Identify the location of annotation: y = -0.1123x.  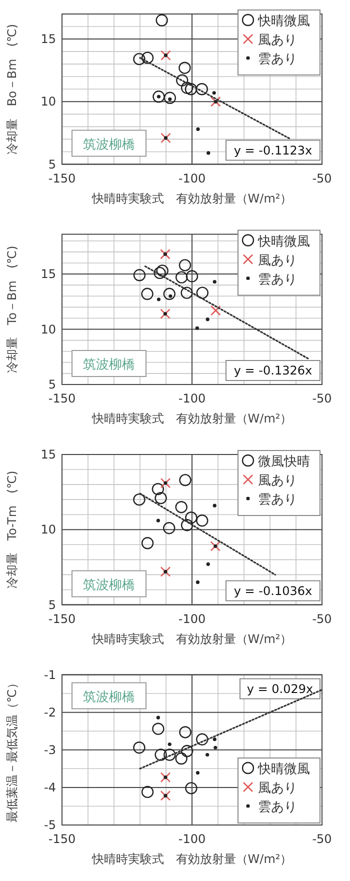
(273, 150).